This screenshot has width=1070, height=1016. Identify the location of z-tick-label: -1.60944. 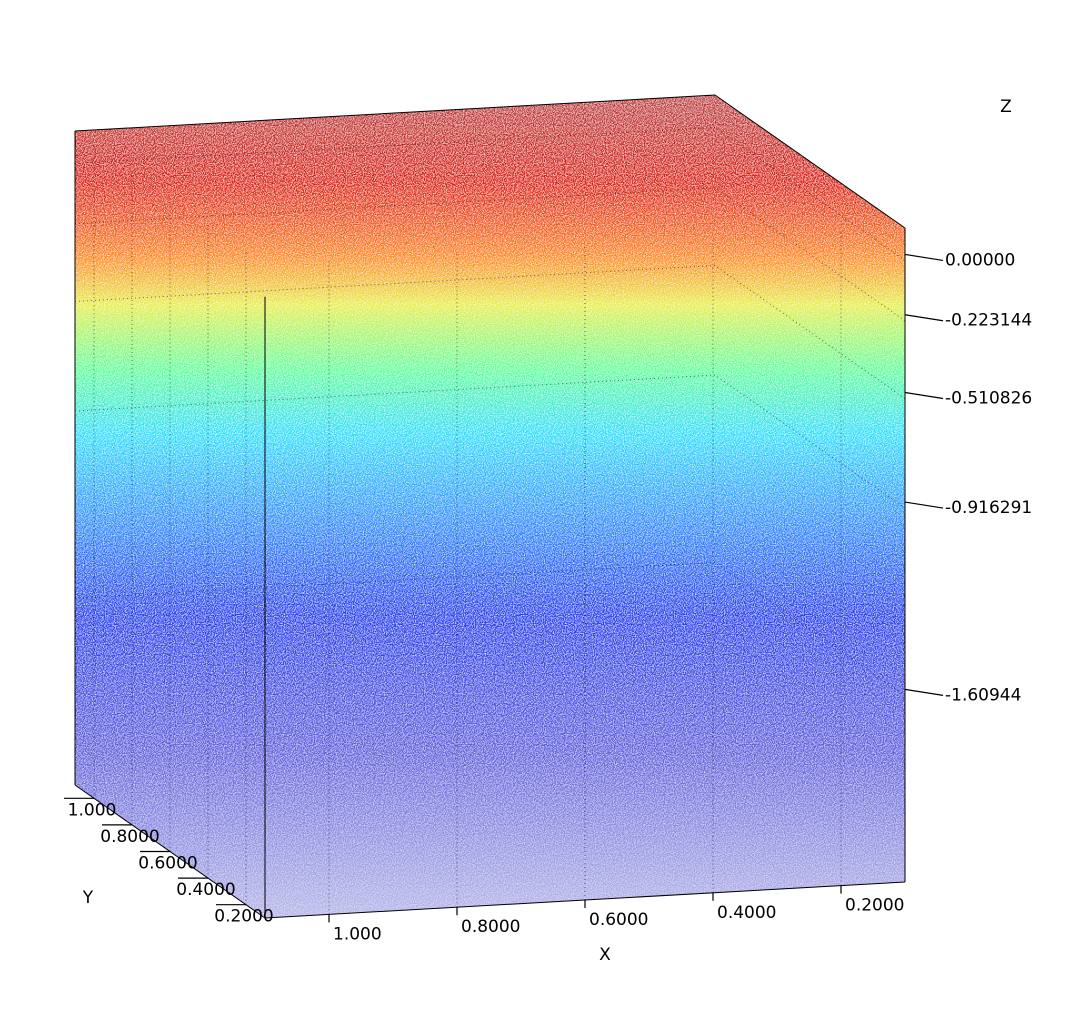
(983, 695).